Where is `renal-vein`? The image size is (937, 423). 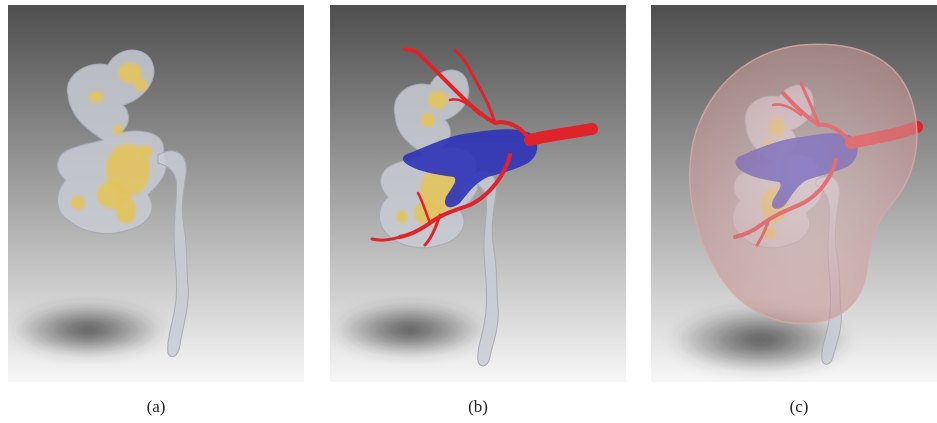 renal-vein is located at coordinates (470, 168).